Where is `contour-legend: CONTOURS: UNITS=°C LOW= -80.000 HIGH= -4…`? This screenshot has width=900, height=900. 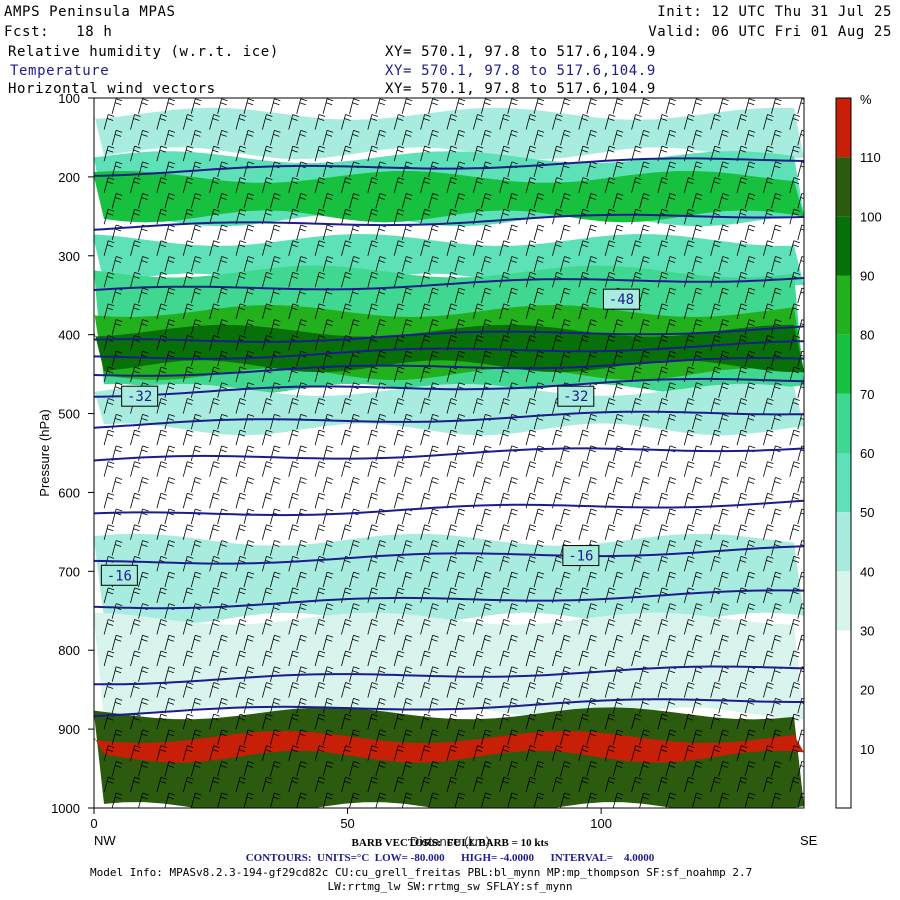 contour-legend: CONTOURS: UNITS=°C LOW= -80.000 HIGH= -4… is located at coordinates (450, 858).